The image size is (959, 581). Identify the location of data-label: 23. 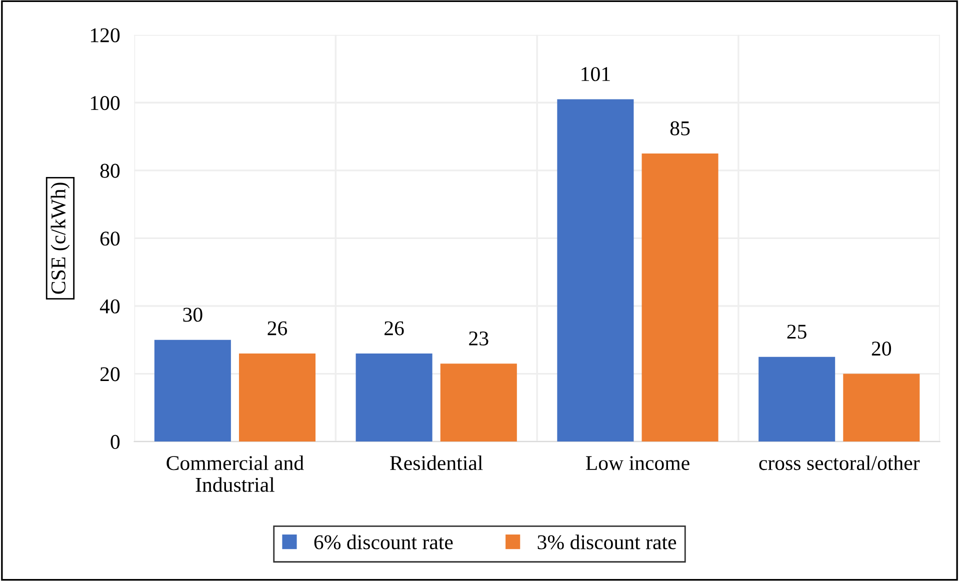
(478, 338).